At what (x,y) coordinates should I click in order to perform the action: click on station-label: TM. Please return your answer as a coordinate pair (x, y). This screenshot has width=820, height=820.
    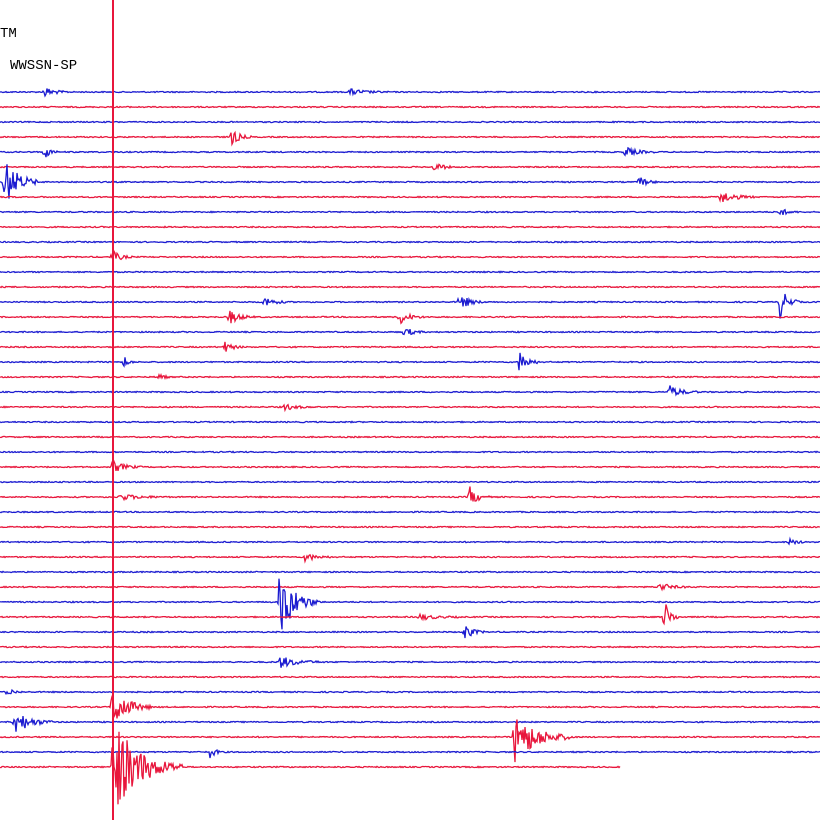
    Looking at the image, I should click on (8, 34).